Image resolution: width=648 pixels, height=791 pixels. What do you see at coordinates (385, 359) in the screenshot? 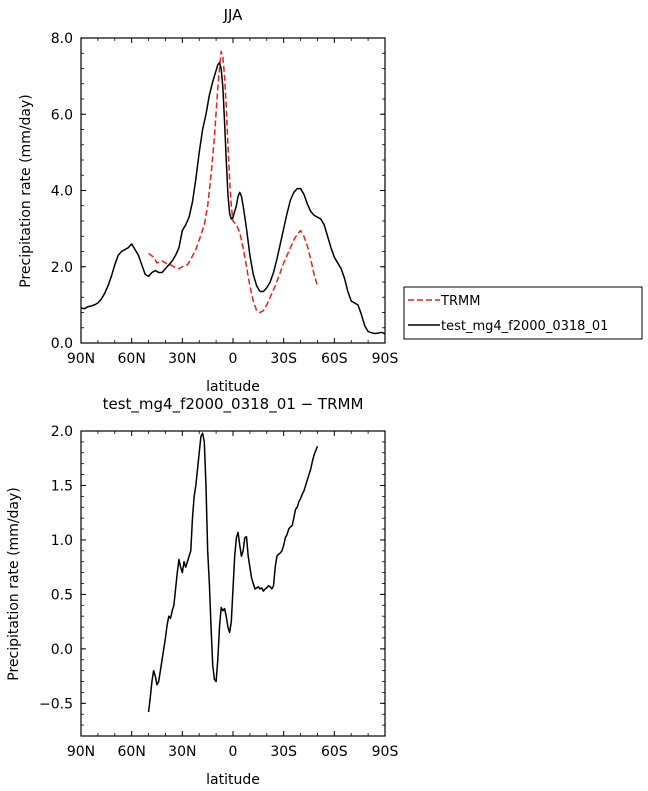
I see `top-x-tick-label: 90S` at bounding box center [385, 359].